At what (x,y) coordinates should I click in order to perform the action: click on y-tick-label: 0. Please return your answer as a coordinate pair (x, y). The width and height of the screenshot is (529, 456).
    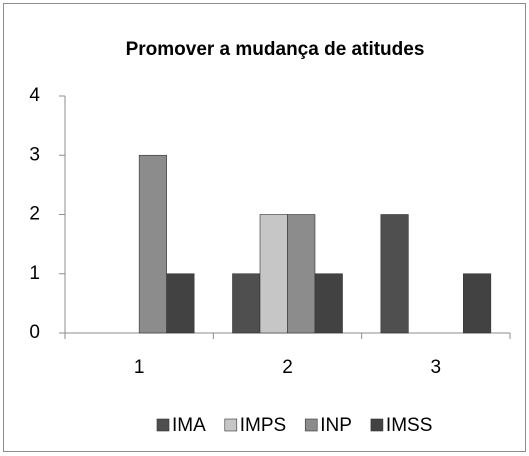
    Looking at the image, I should click on (34, 332).